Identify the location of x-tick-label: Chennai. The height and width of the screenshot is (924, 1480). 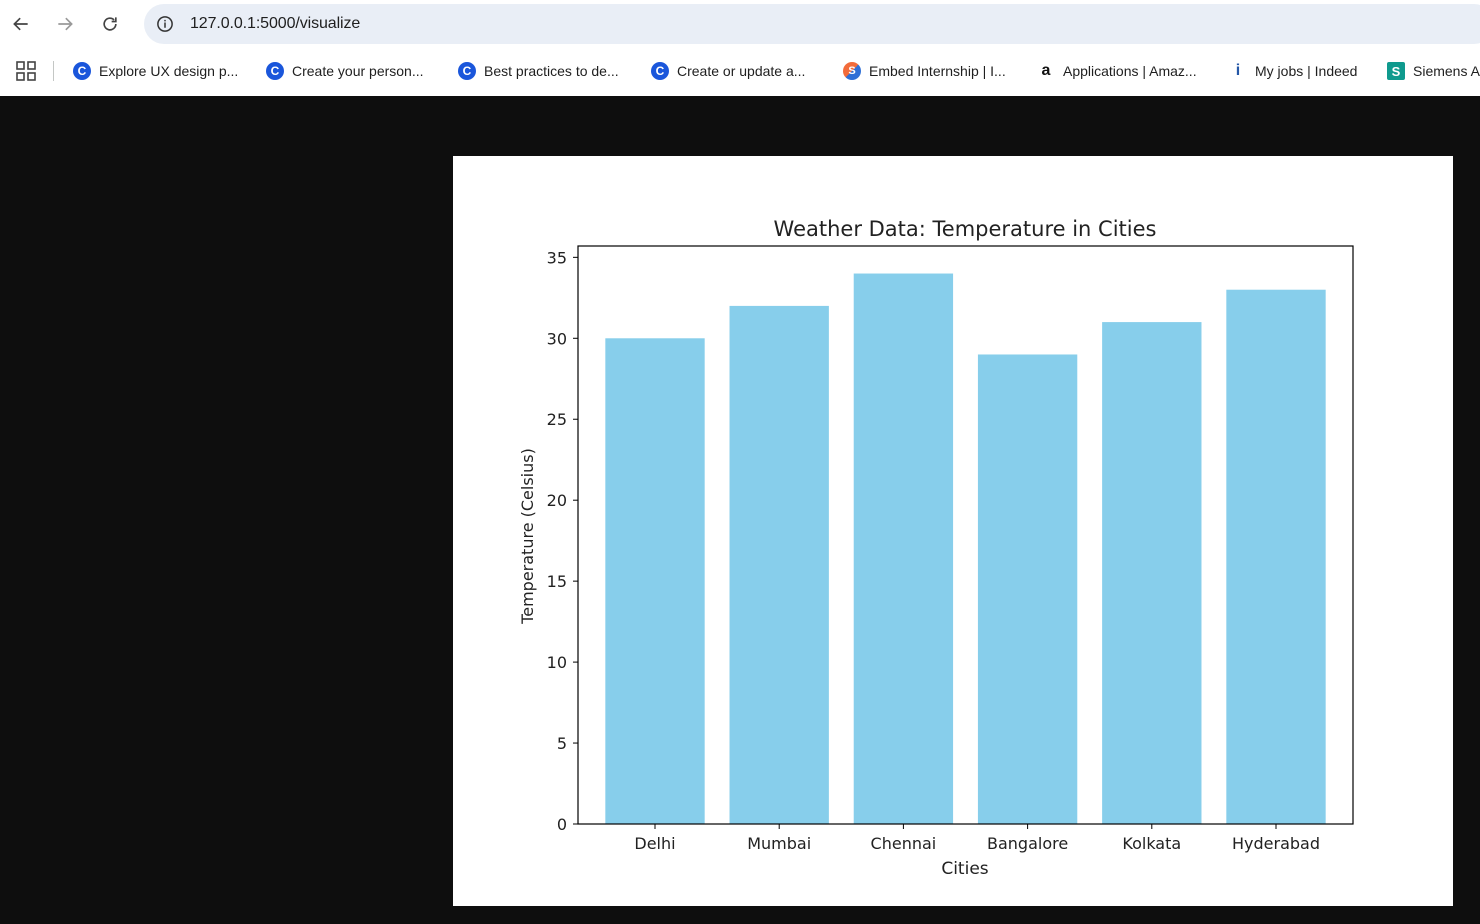
(904, 843).